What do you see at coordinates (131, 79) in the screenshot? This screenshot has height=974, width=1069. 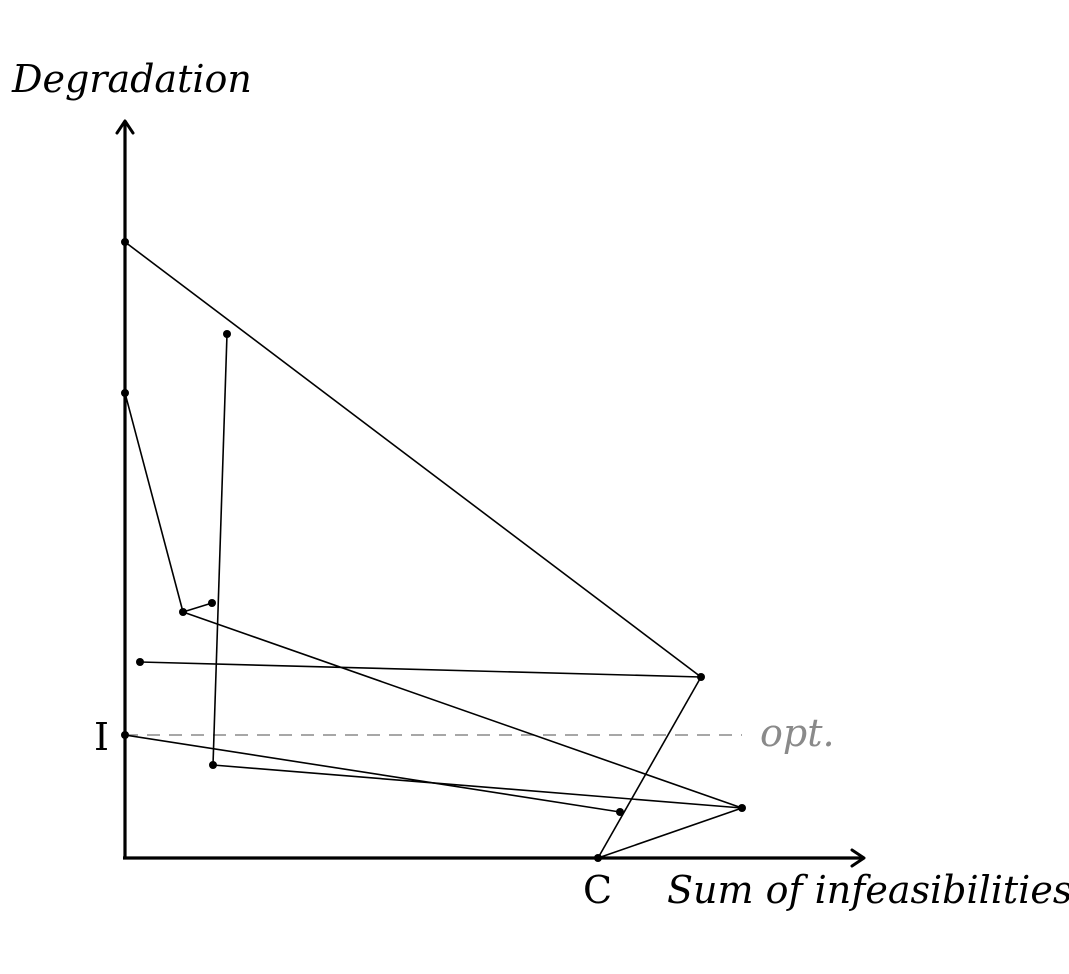 I see `y-axis-label: Degradation` at bounding box center [131, 79].